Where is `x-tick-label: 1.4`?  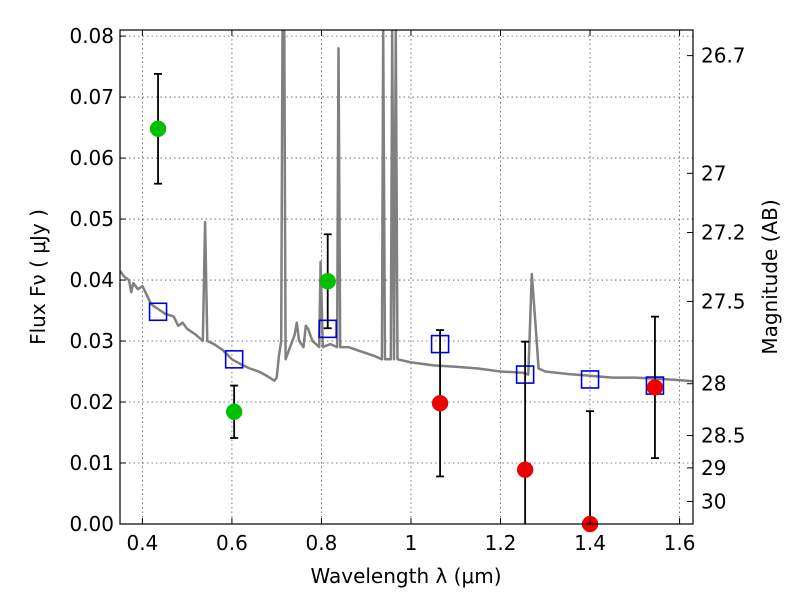
x-tick-label: 1.4 is located at coordinates (590, 543).